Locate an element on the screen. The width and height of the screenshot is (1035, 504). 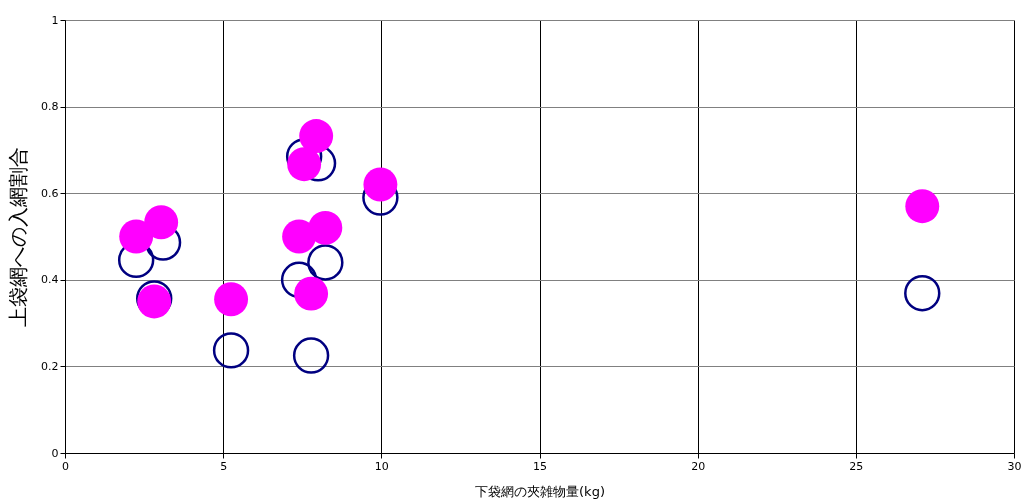
y-tick-label: 0.4 is located at coordinates (50, 280).